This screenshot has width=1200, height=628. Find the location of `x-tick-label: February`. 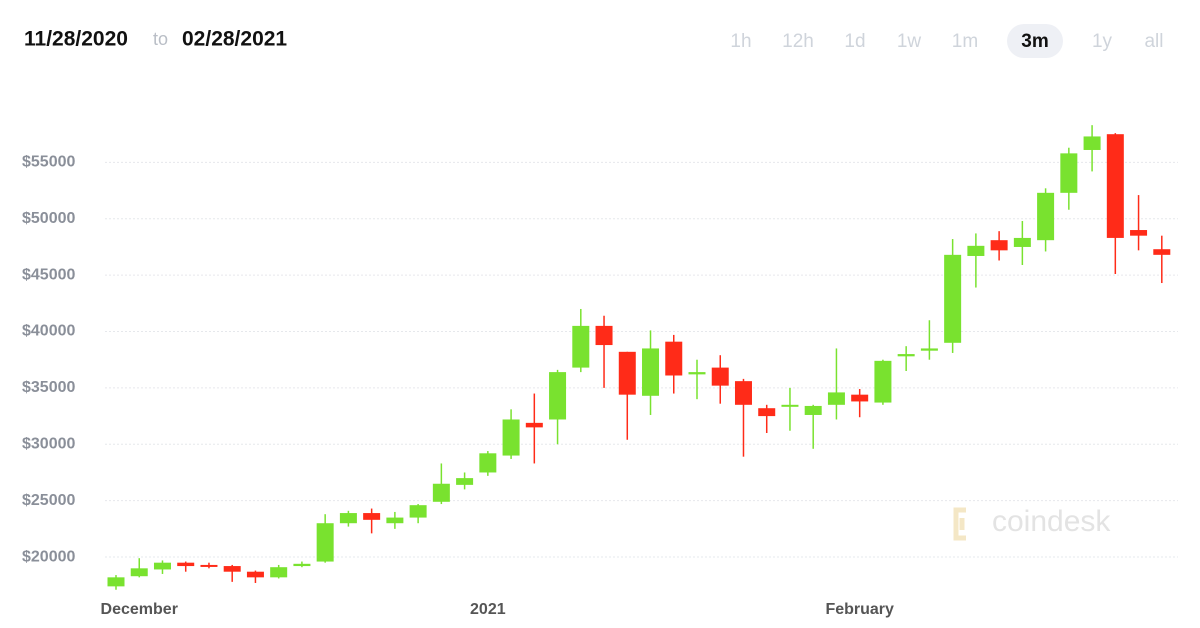

x-tick-label: February is located at coordinates (859, 609).